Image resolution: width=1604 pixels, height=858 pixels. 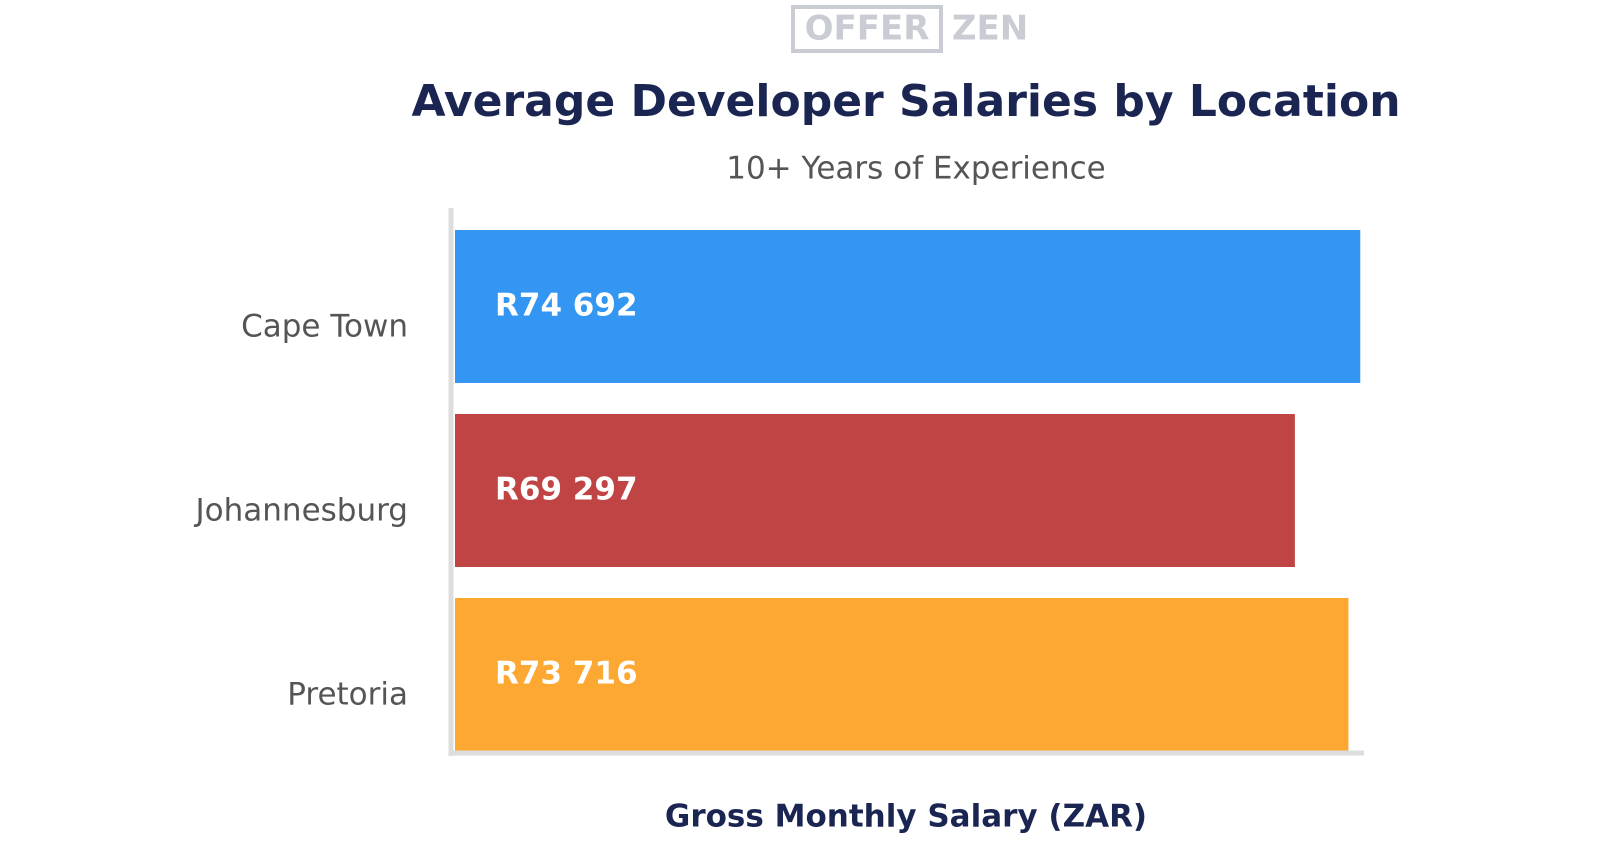 What do you see at coordinates (905, 101) in the screenshot?
I see `chart-title: Average Developer Salaries by Location` at bounding box center [905, 101].